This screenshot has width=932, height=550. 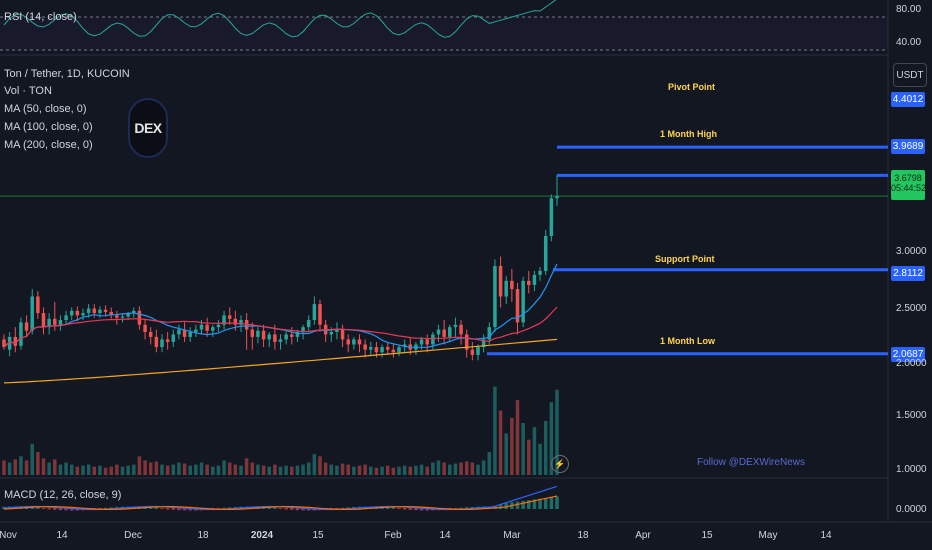 I want to click on rsi-band-fill, so click(x=444, y=33).